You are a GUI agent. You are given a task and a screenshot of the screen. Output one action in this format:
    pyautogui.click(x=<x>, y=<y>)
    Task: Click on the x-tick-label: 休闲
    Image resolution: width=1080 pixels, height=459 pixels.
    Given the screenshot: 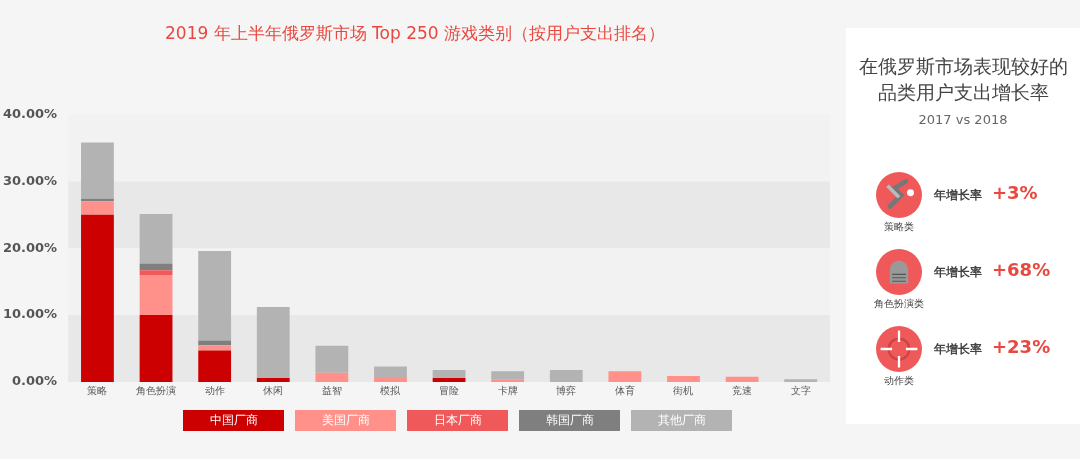 What is the action you would take?
    pyautogui.click(x=273, y=390)
    